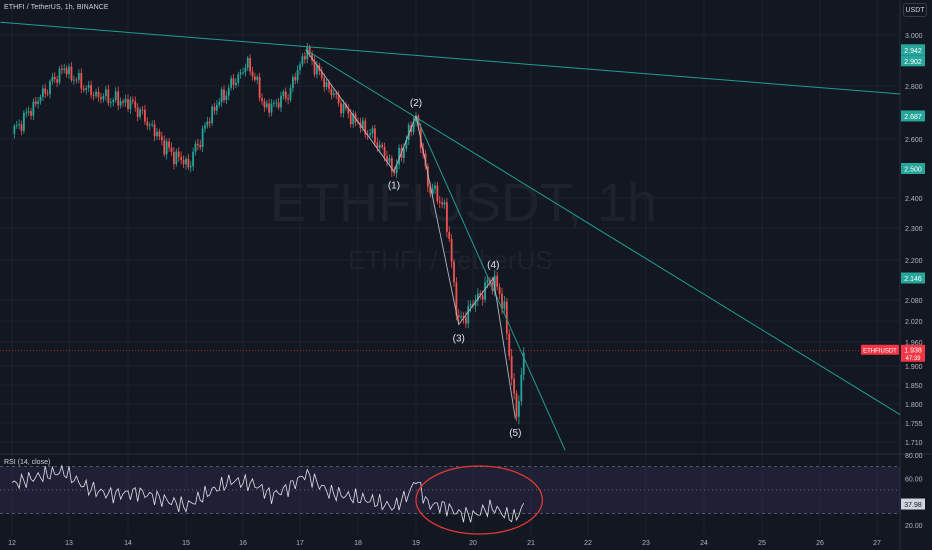 The image size is (932, 550). I want to click on price-tick-label: 2.800, so click(914, 87).